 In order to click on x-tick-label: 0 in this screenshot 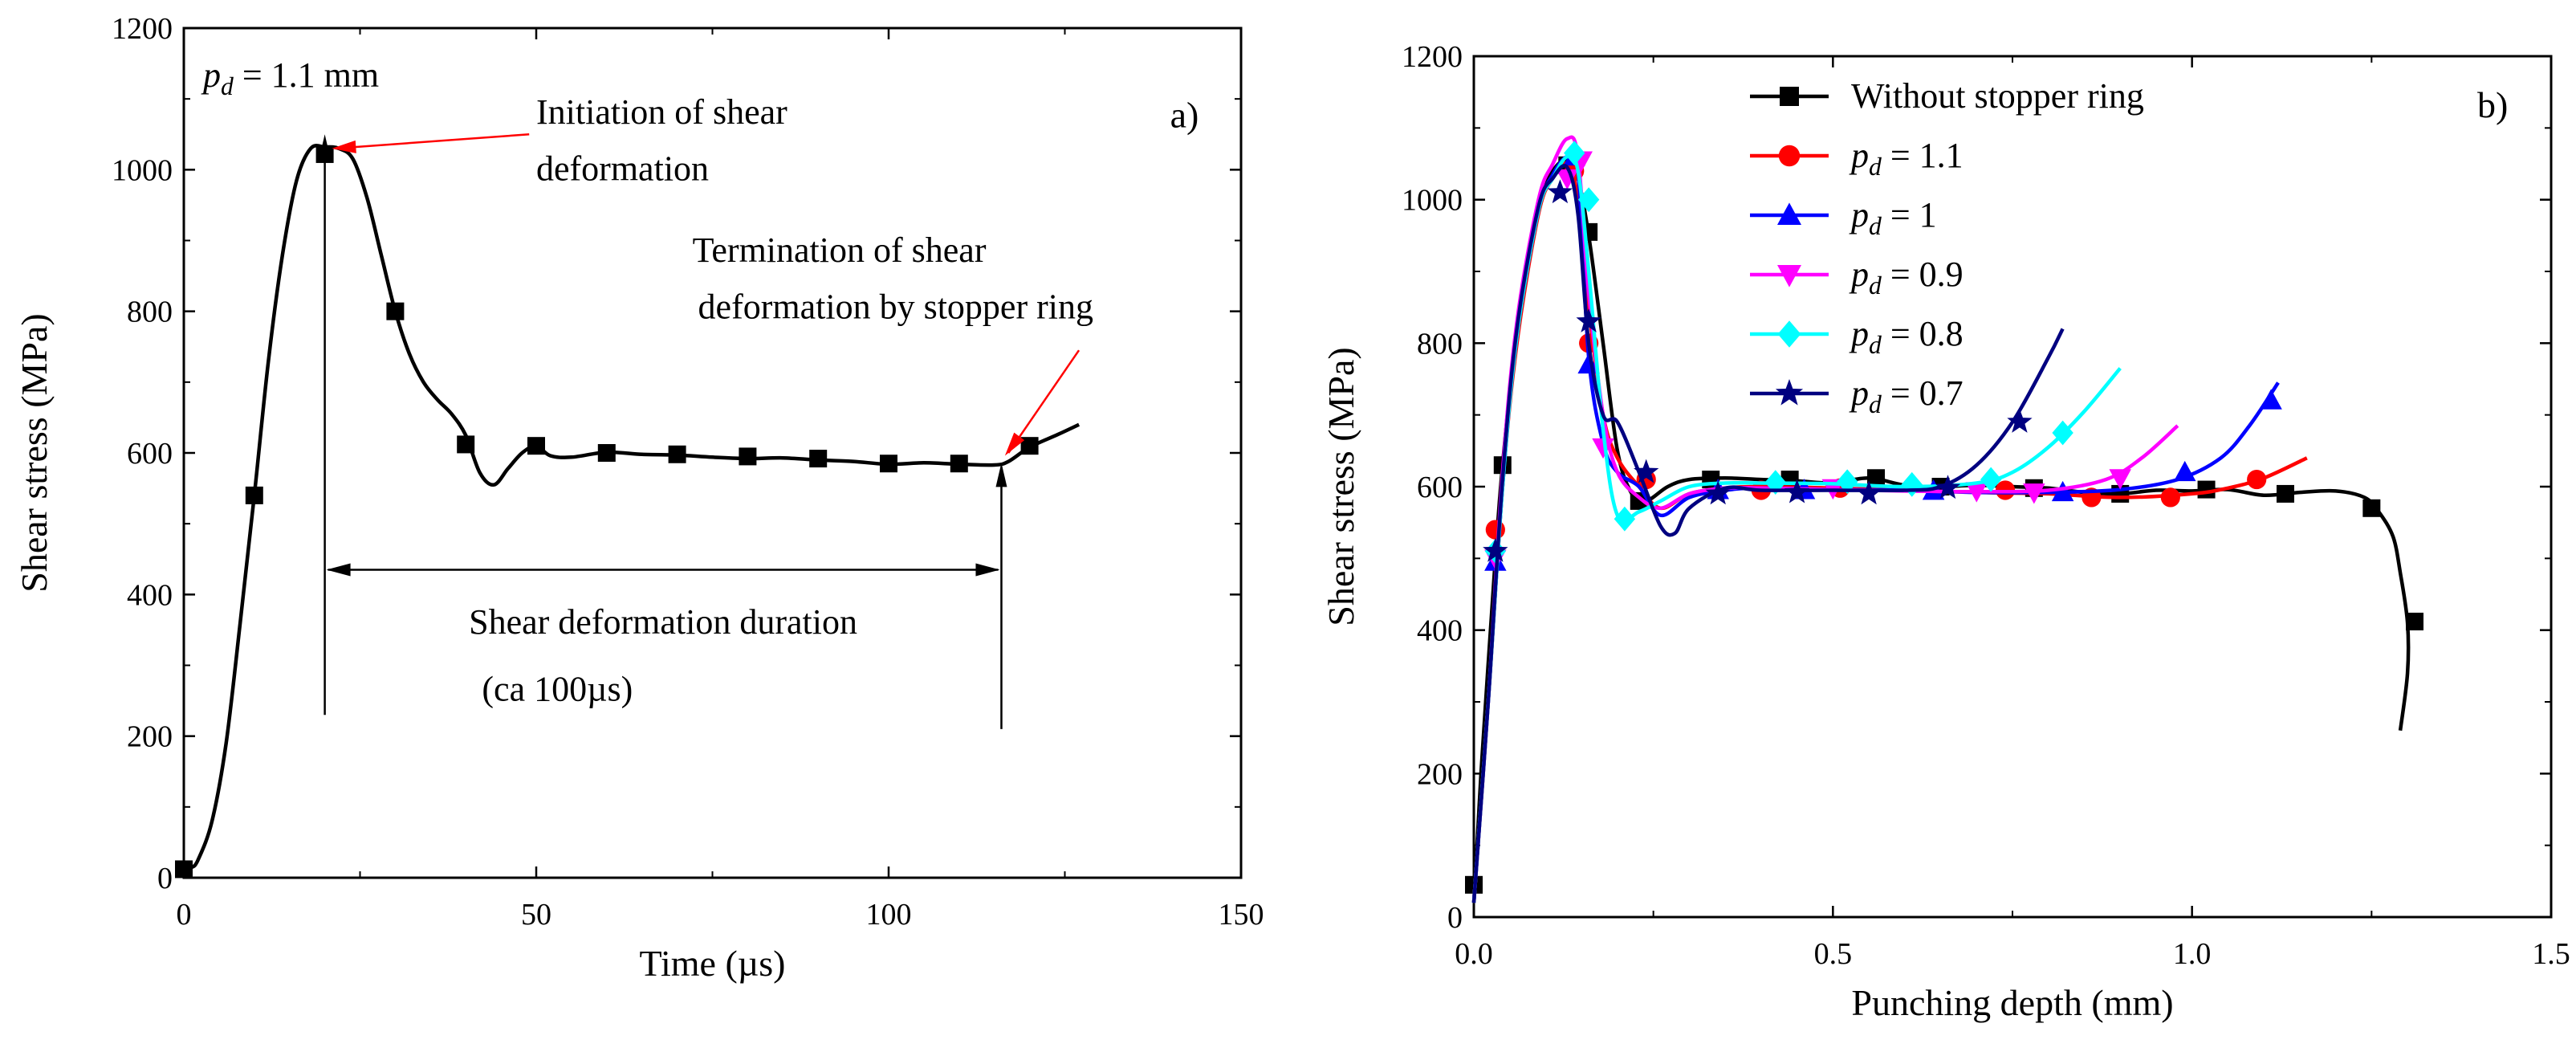, I will do `click(184, 915)`.